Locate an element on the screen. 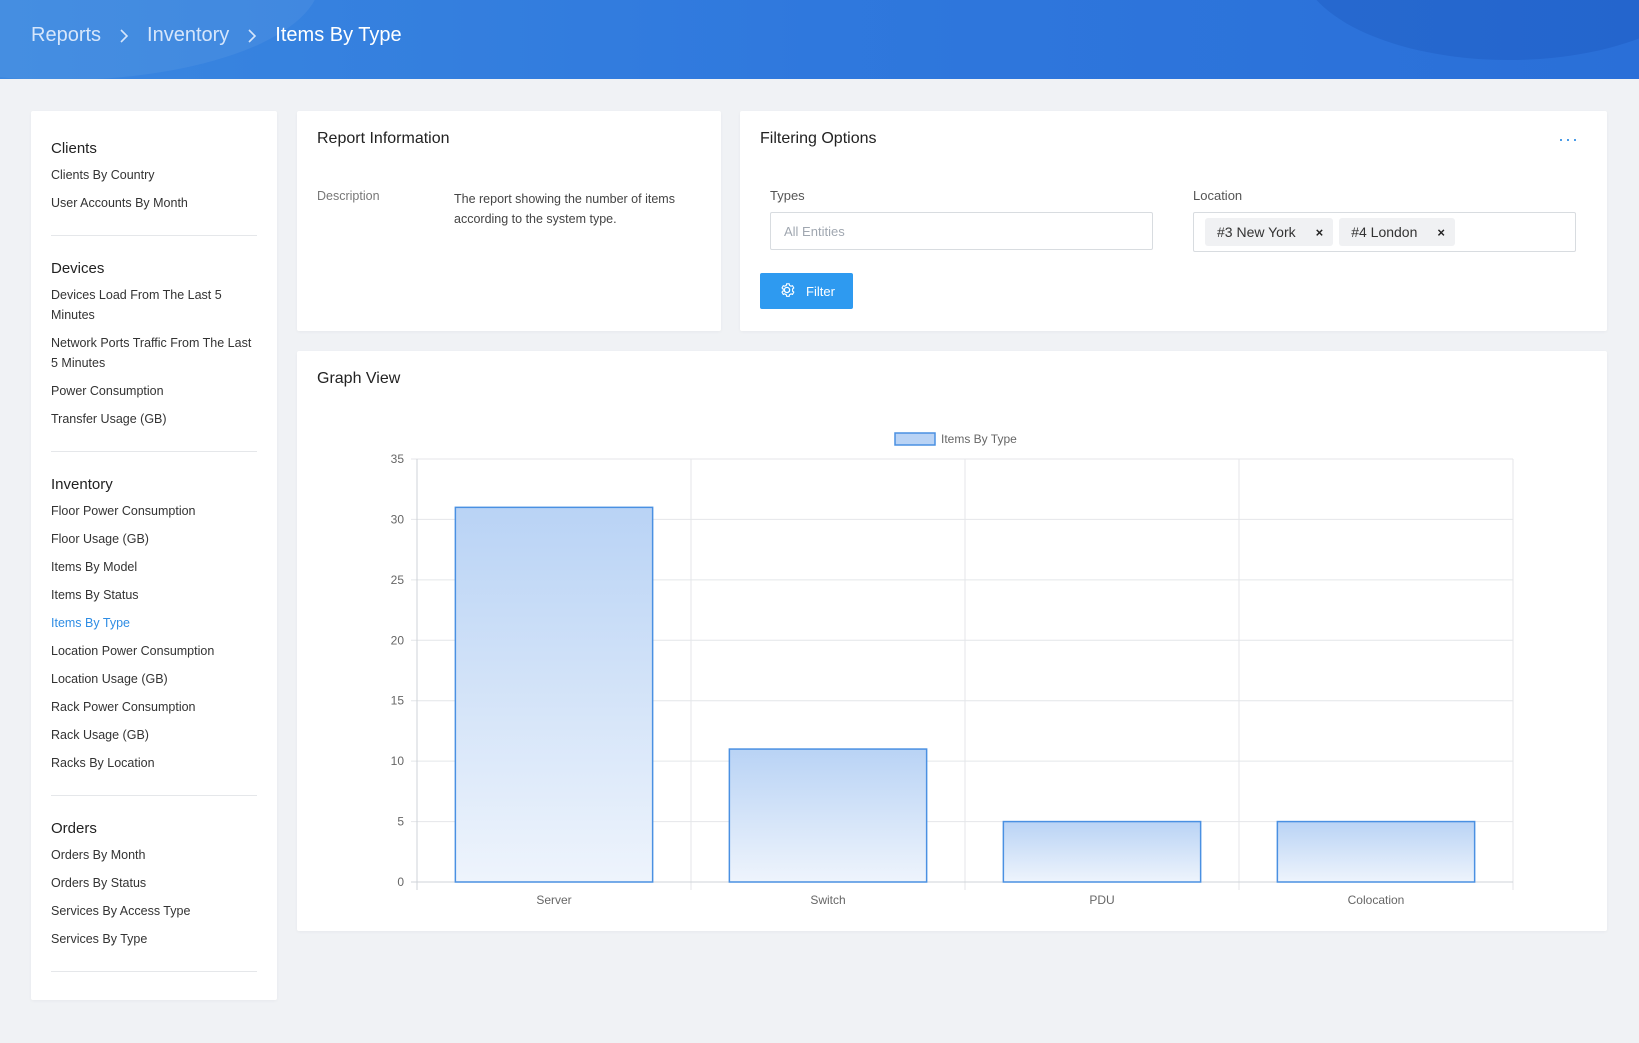 This screenshot has width=1639, height=1043. y-tick-label: 0 is located at coordinates (400, 882).